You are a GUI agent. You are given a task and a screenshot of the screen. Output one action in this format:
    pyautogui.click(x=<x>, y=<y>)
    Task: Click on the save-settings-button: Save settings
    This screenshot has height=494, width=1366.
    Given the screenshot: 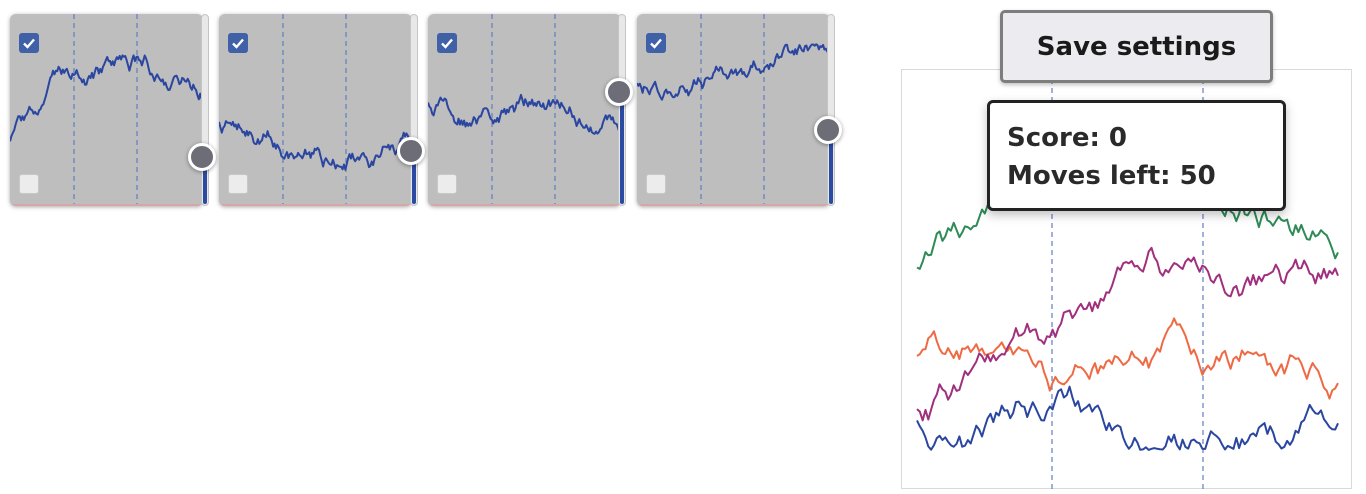 What is the action you would take?
    pyautogui.click(x=1136, y=46)
    